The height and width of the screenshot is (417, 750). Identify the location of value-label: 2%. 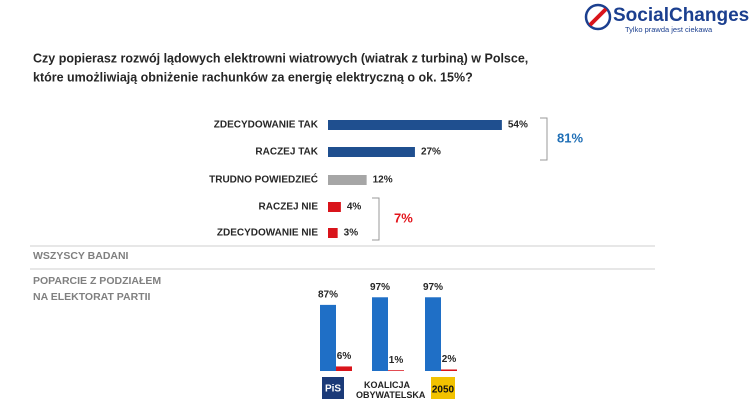
(449, 359).